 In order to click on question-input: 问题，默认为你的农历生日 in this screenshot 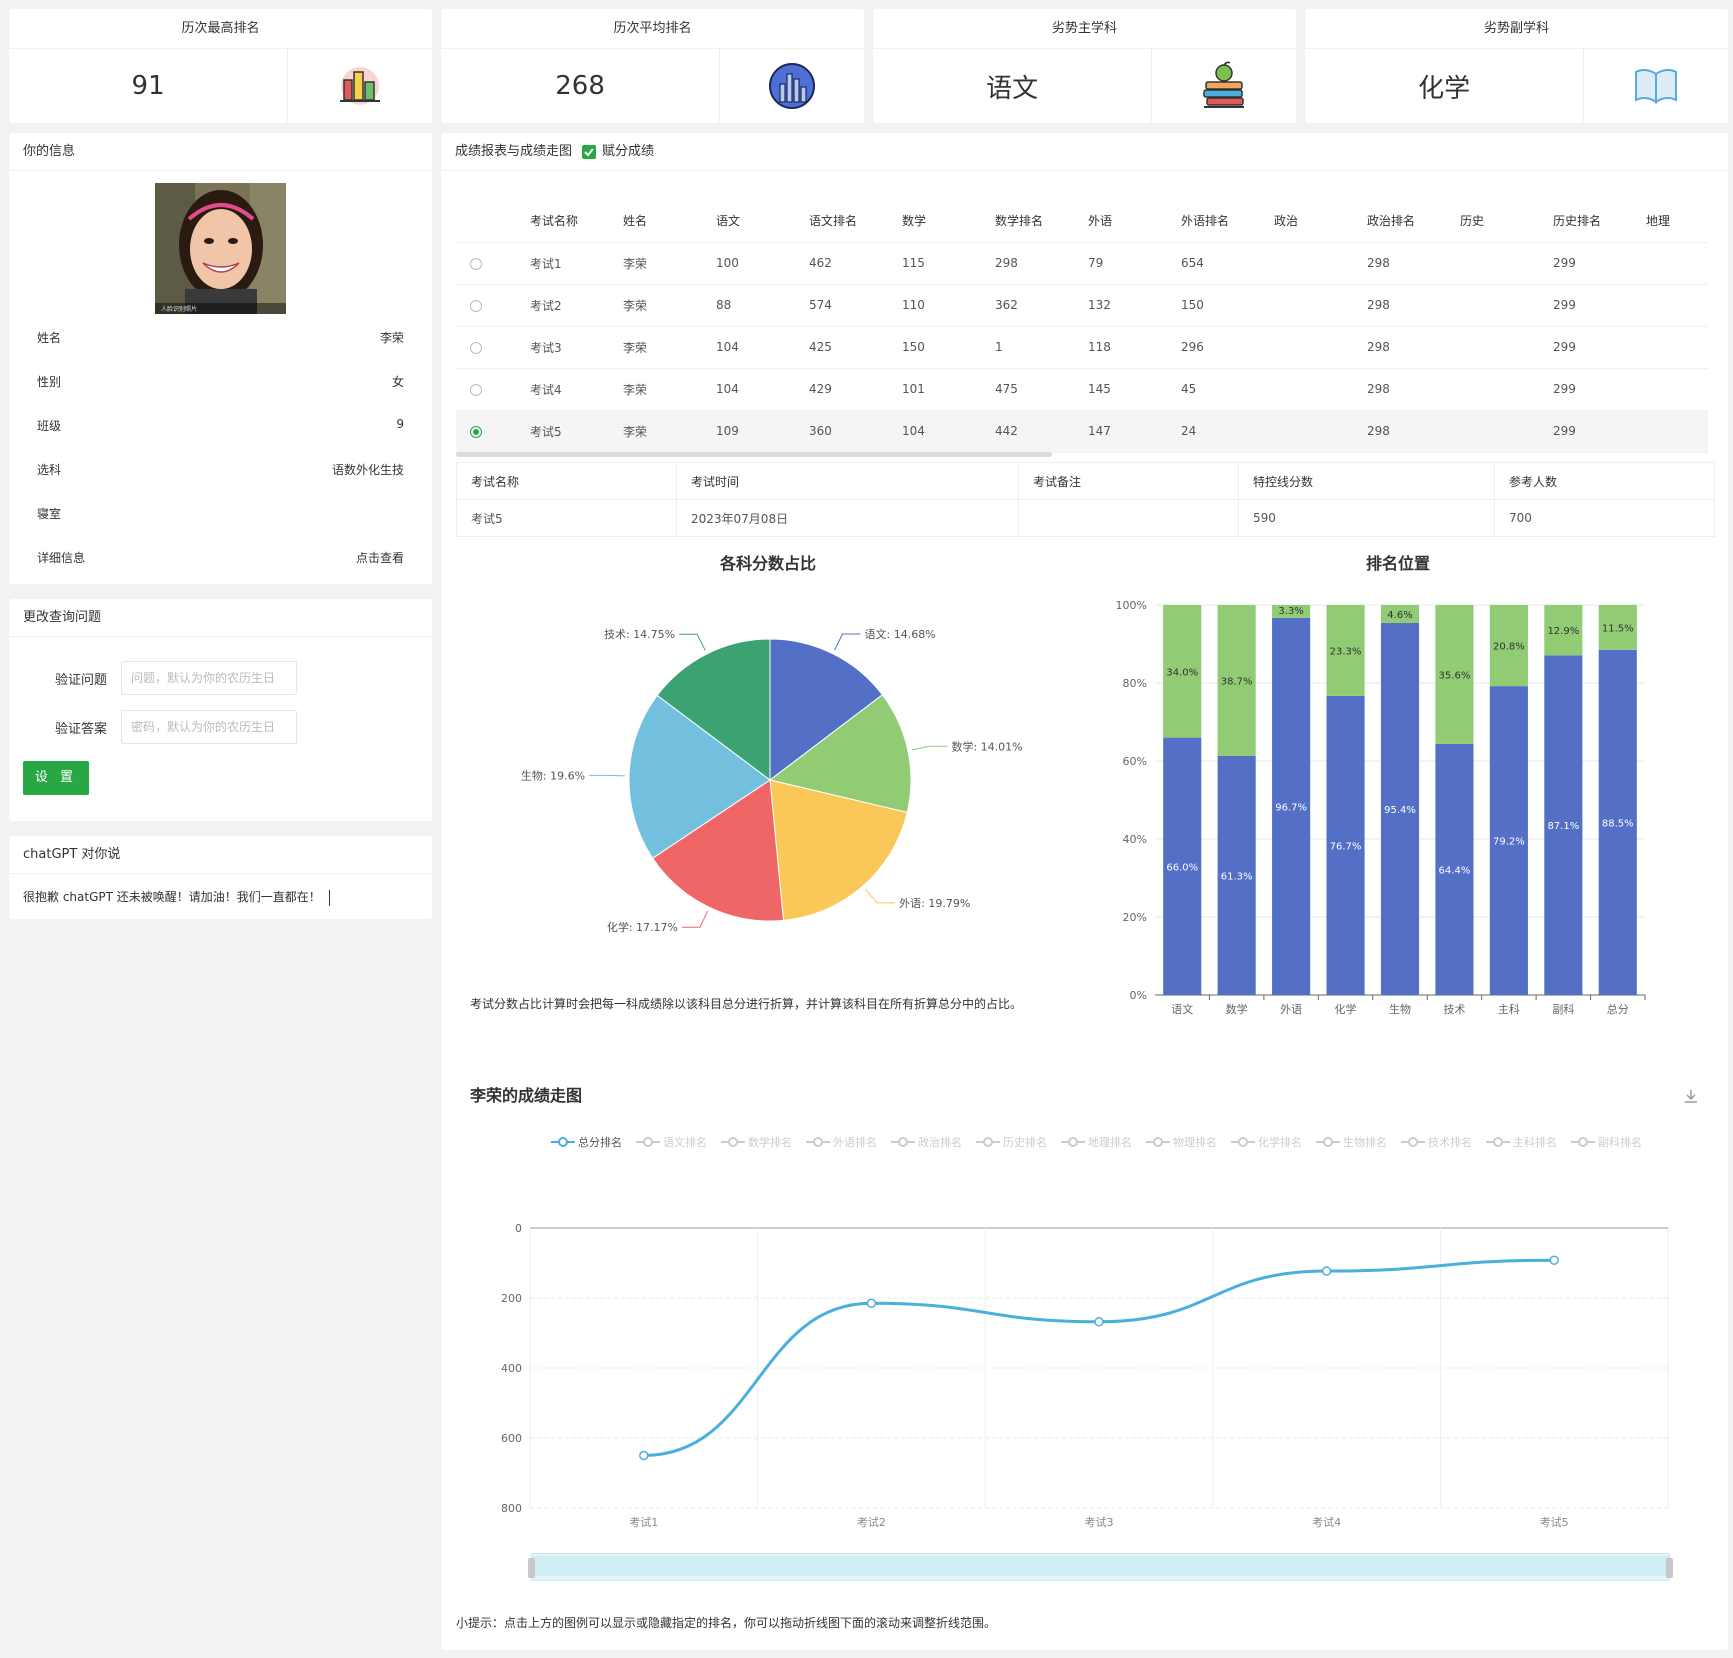, I will do `click(209, 678)`.